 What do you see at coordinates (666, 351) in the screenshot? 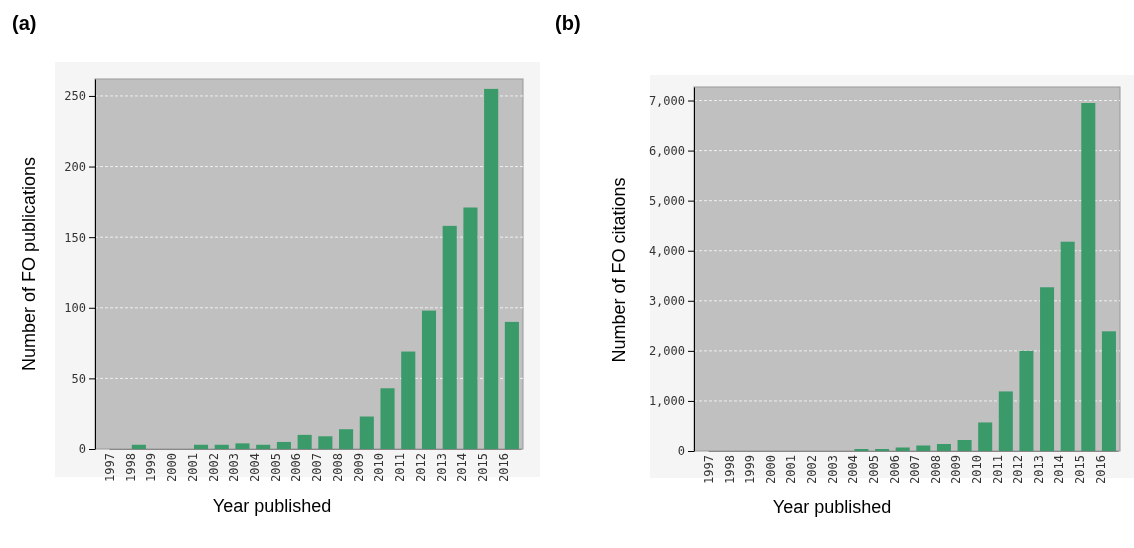
I see `y-tick-label: 2,000` at bounding box center [666, 351].